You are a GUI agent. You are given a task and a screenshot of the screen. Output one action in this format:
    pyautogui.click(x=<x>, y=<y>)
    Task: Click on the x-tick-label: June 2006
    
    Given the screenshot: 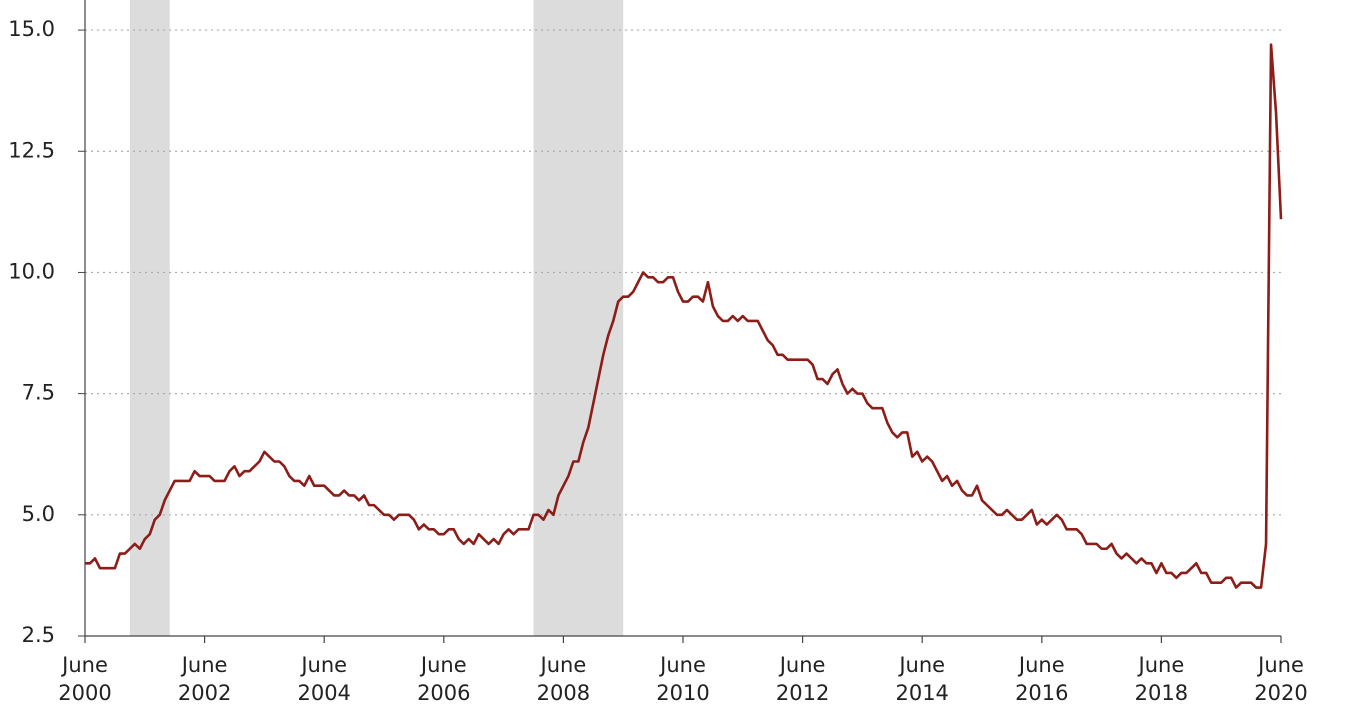 What is the action you would take?
    pyautogui.click(x=443, y=679)
    